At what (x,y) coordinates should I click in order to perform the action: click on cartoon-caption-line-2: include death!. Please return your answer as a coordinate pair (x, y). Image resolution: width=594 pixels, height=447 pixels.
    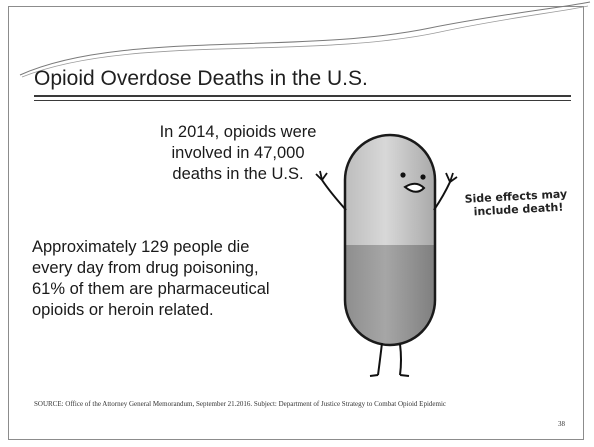
    Looking at the image, I should click on (518, 210).